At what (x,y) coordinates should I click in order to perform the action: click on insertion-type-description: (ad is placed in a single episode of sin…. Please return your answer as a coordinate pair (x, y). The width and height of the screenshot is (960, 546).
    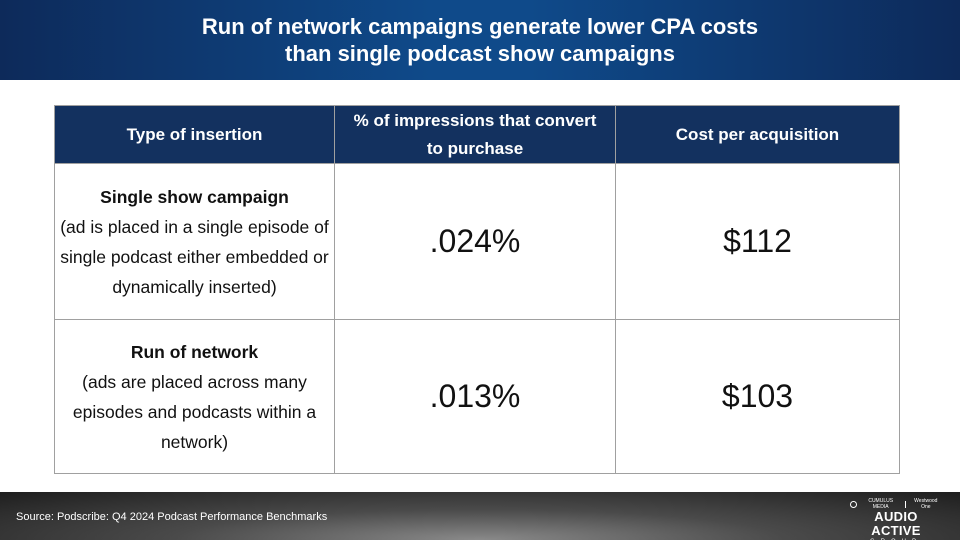
    Looking at the image, I should click on (194, 256).